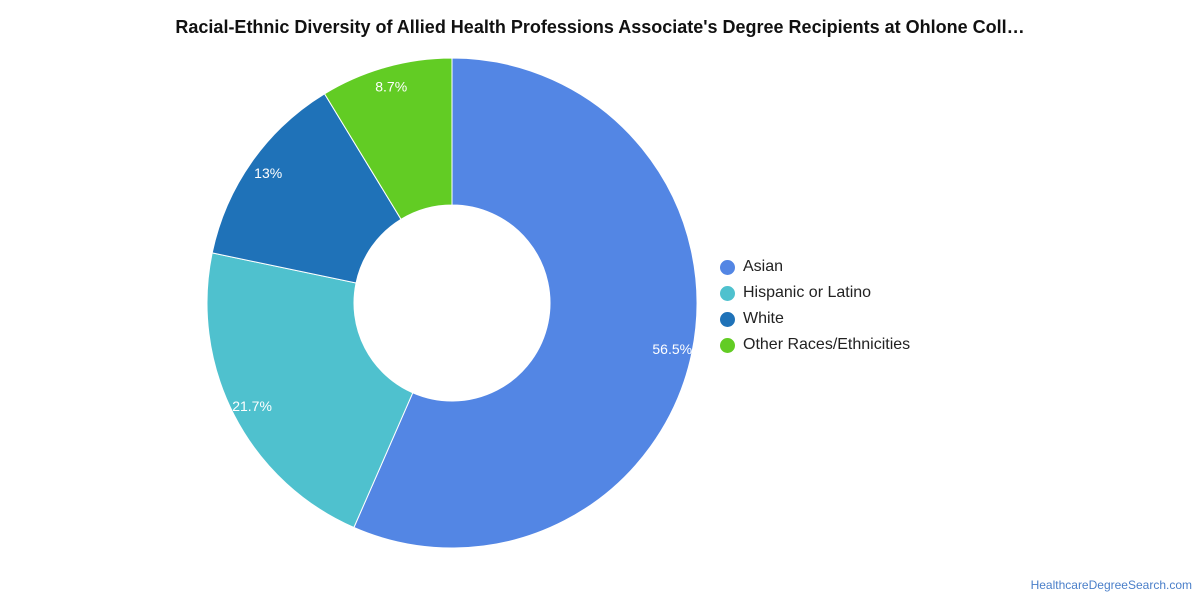 The image size is (1200, 600). Describe the element at coordinates (827, 344) in the screenshot. I see `legend-label: Other Races/Ethnicities` at that location.